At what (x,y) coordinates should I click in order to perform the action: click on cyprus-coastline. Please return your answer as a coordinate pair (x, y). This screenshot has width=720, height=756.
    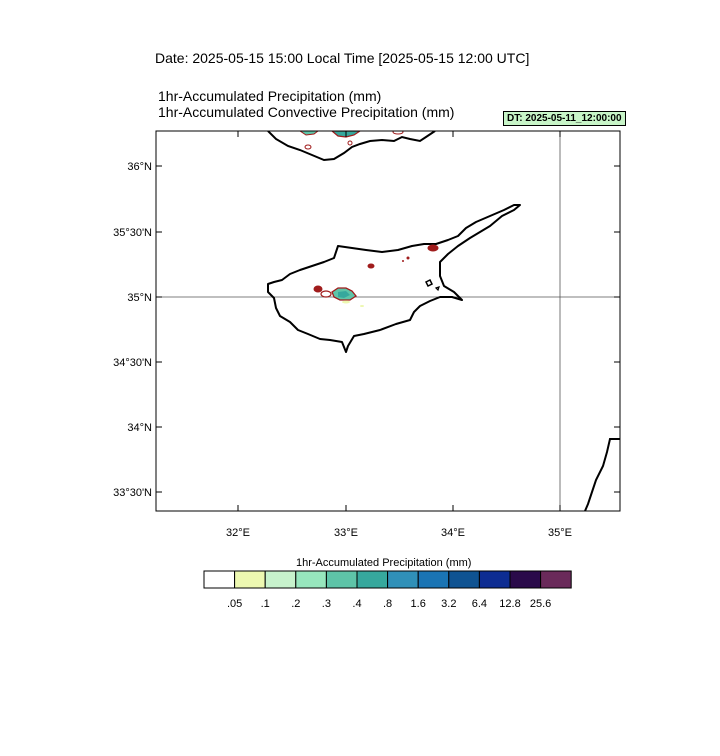
    Looking at the image, I should click on (394, 278).